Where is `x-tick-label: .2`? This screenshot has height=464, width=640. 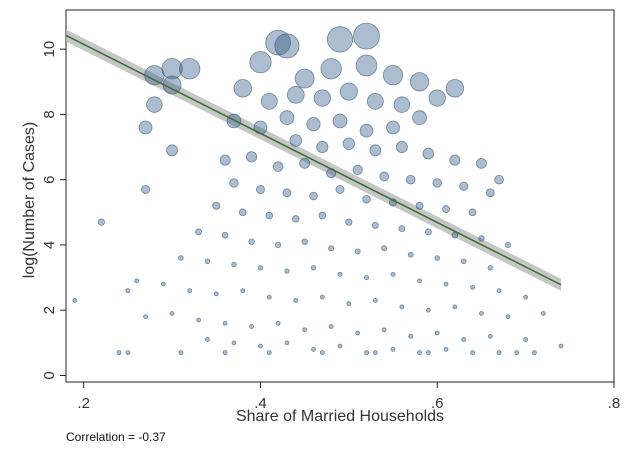 x-tick-label: .2 is located at coordinates (83, 403).